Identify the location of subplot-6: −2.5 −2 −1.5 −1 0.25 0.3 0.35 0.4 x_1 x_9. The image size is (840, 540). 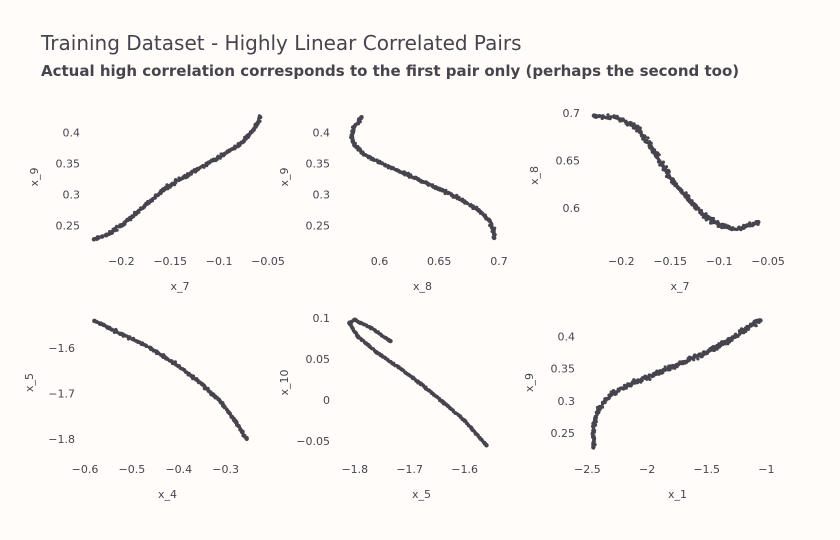
(649, 409).